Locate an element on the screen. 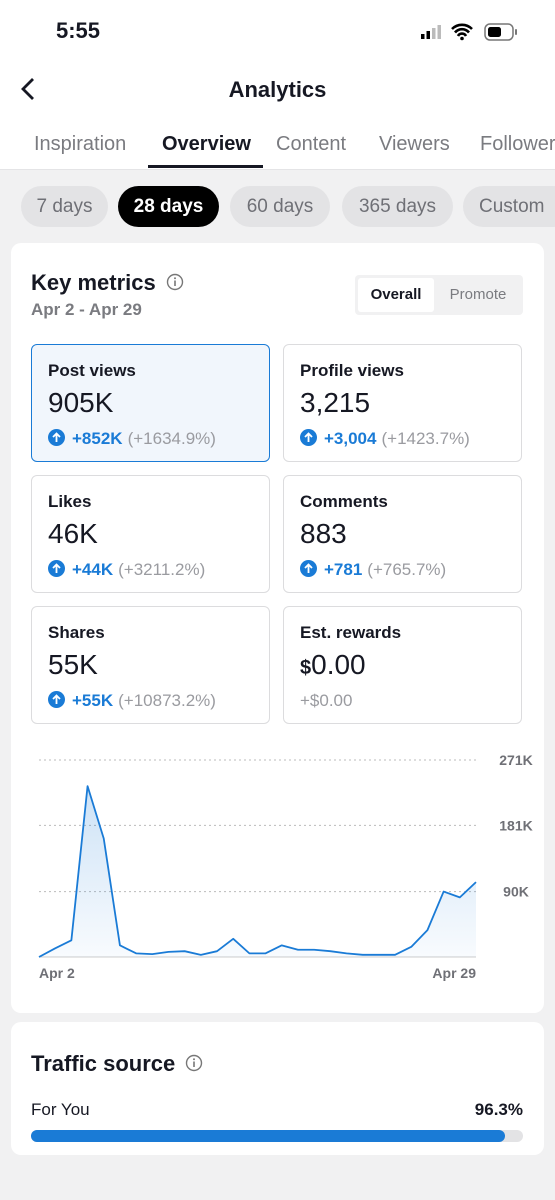  page-title: Analytics is located at coordinates (277, 89).